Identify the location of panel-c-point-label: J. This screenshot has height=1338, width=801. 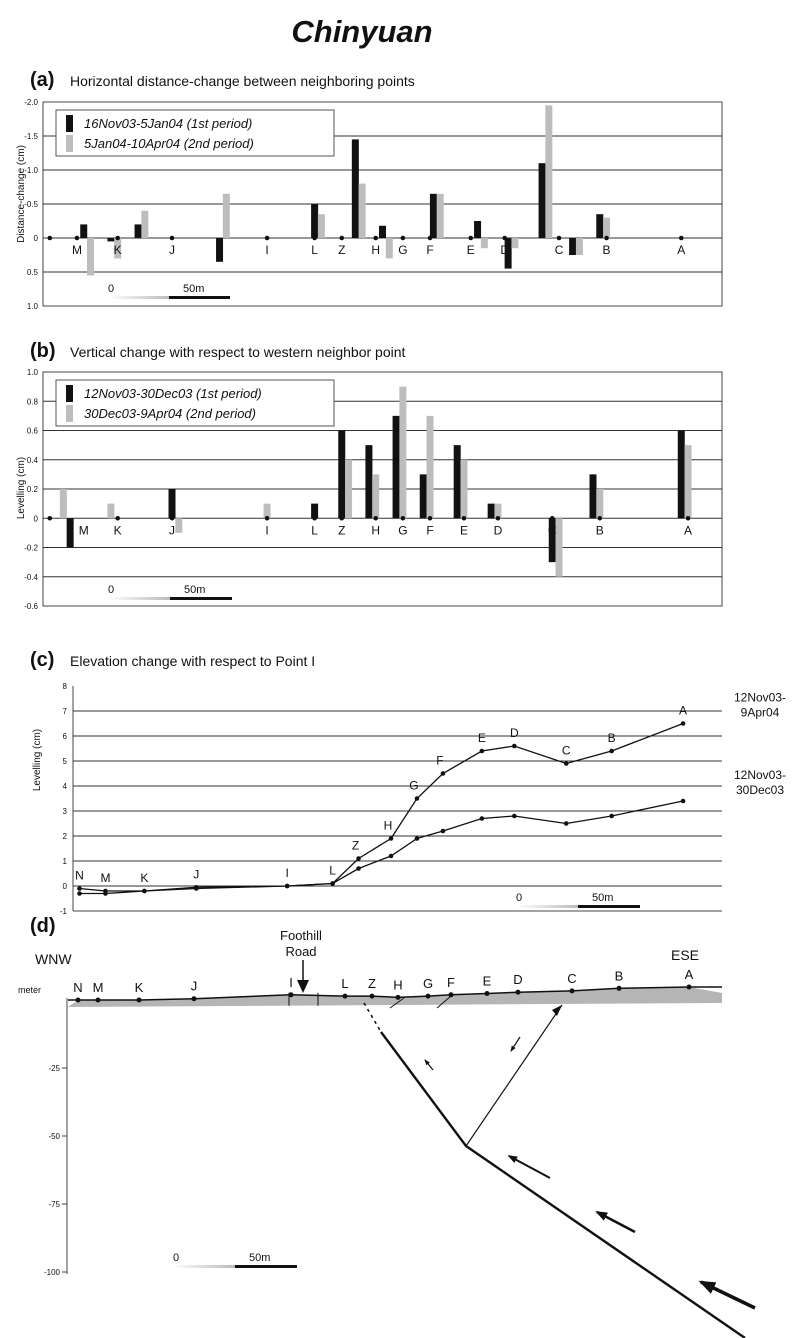
(196, 874).